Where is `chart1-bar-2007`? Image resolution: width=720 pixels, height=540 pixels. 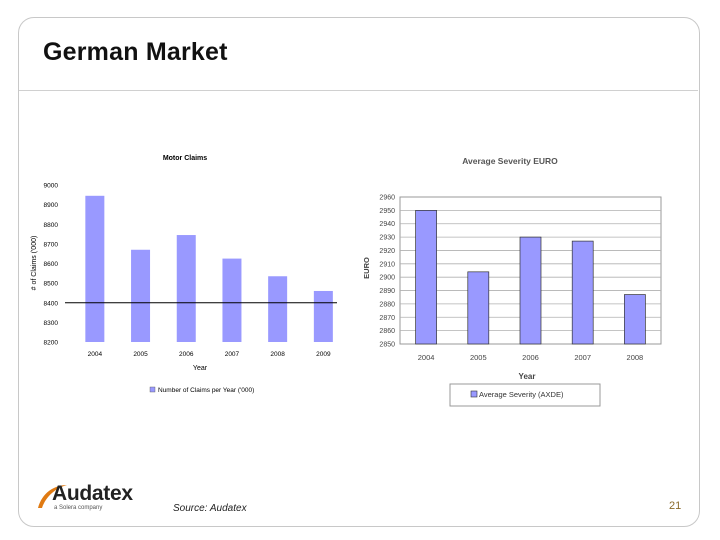 chart1-bar-2007 is located at coordinates (232, 300).